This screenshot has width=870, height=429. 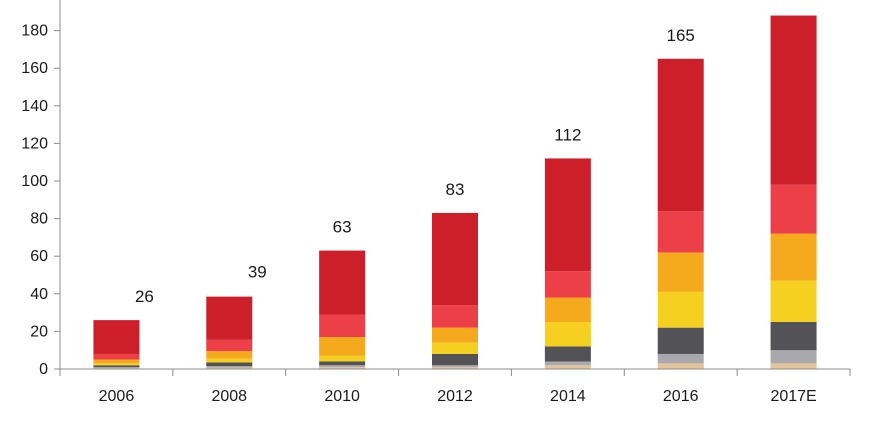 I want to click on x-tick-label: 2017E, so click(x=793, y=396).